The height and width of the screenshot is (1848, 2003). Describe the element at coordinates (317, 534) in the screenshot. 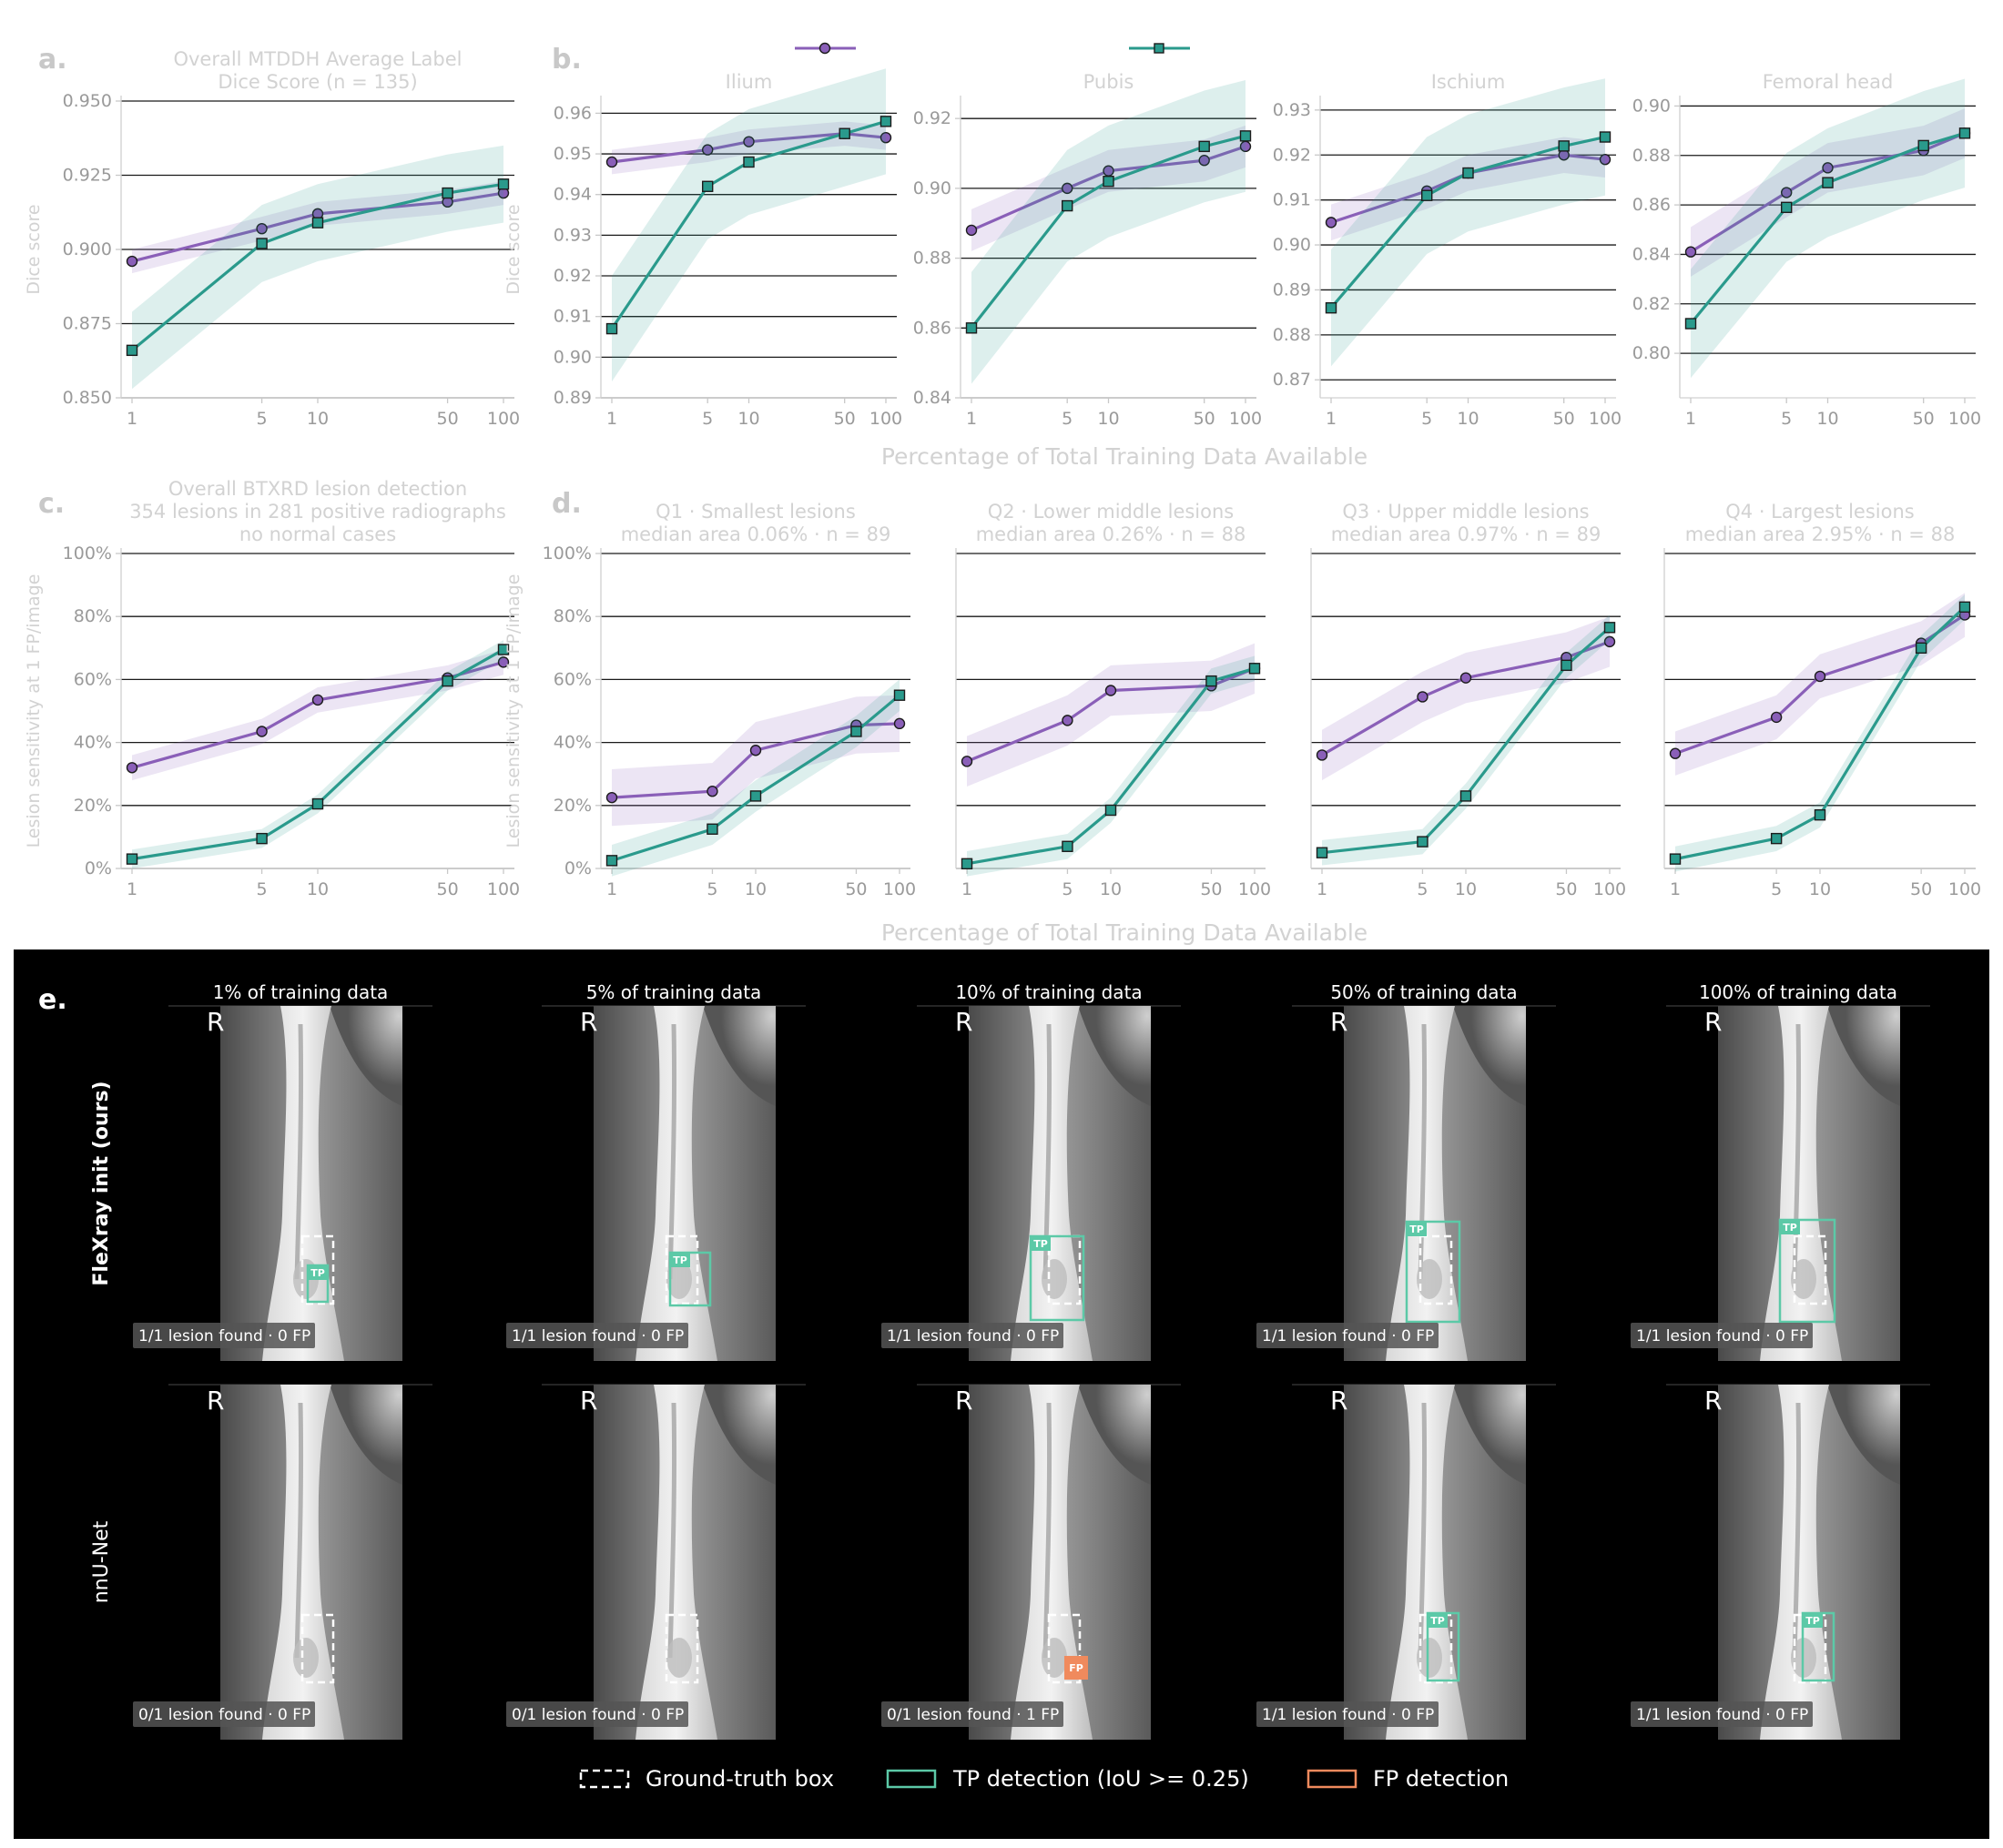

I see `chart-title: no normal cases` at that location.